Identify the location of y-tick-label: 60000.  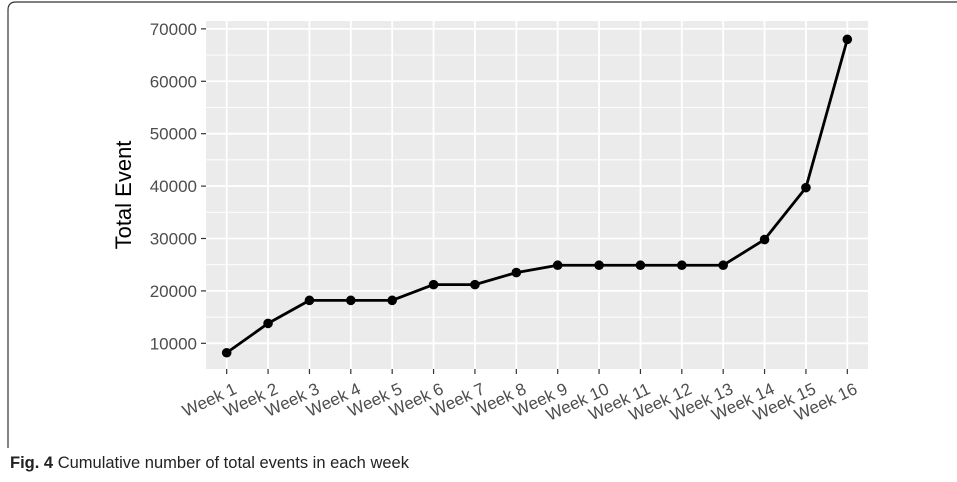
(173, 81).